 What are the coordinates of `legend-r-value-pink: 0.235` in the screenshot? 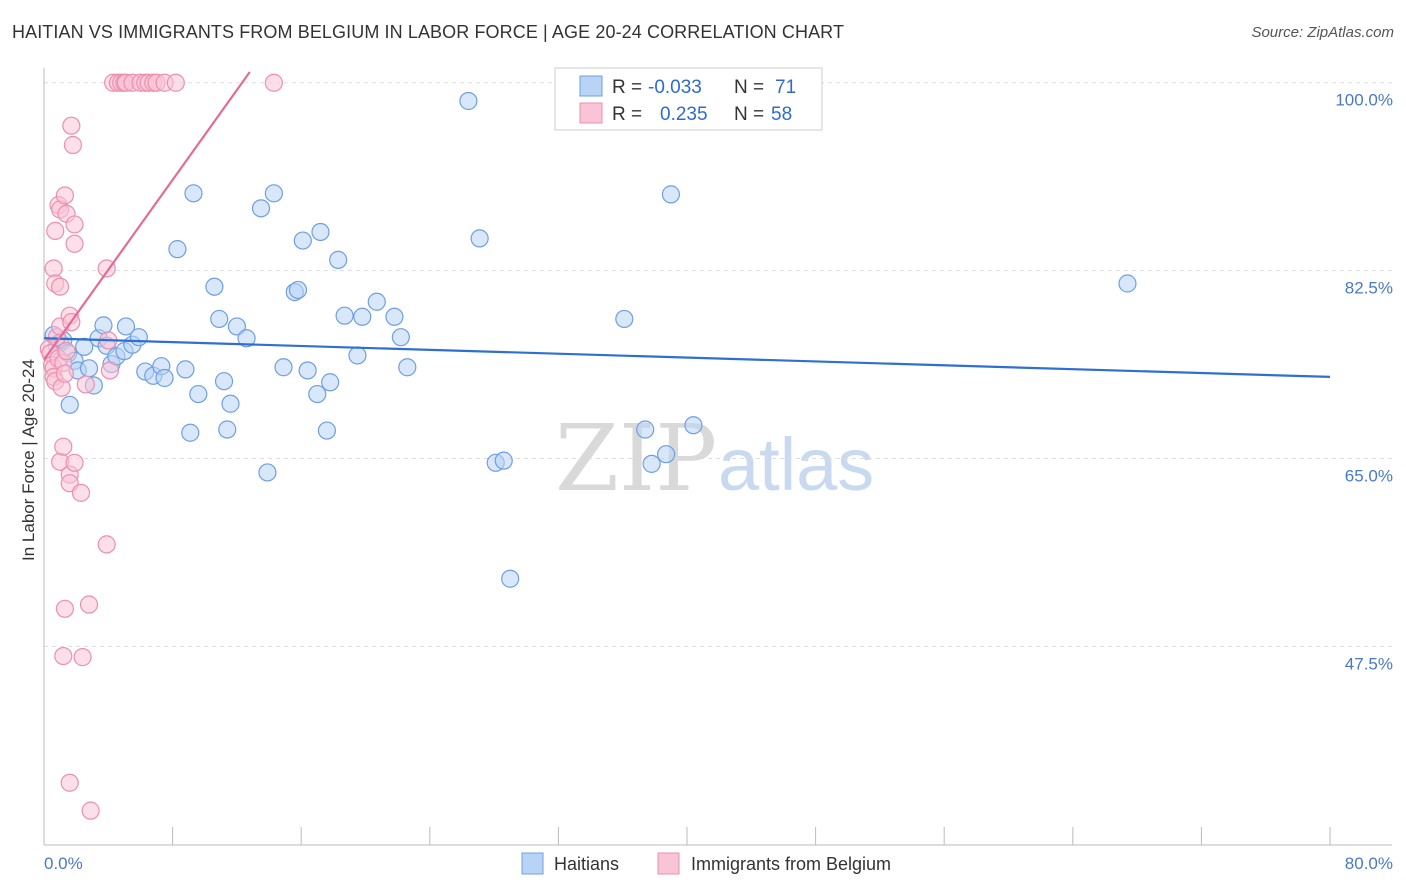 It's located at (684, 114).